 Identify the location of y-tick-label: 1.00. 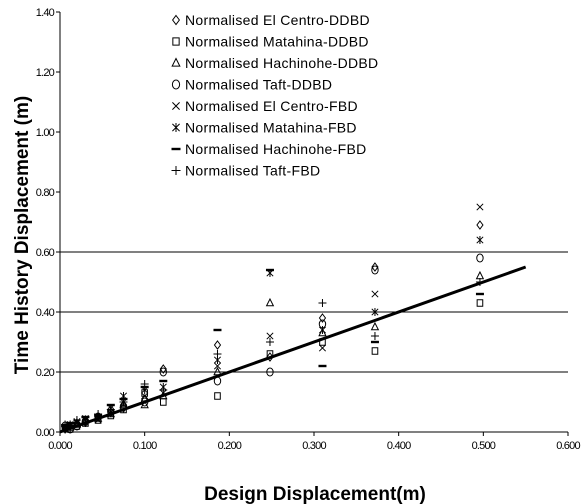
(45, 133).